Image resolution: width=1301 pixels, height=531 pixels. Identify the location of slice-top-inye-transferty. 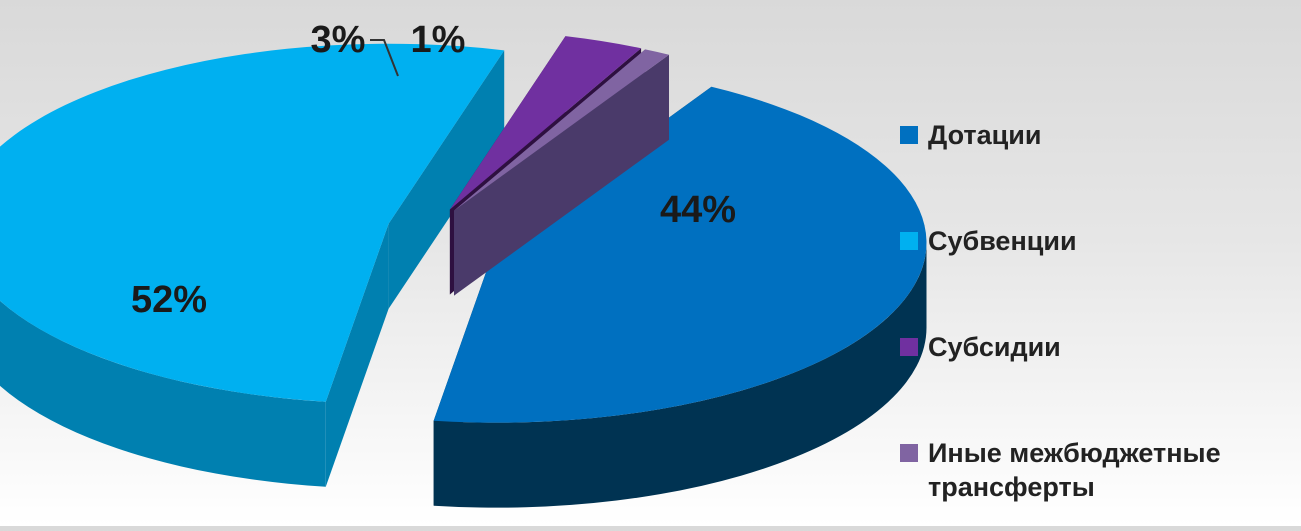
(562, 130).